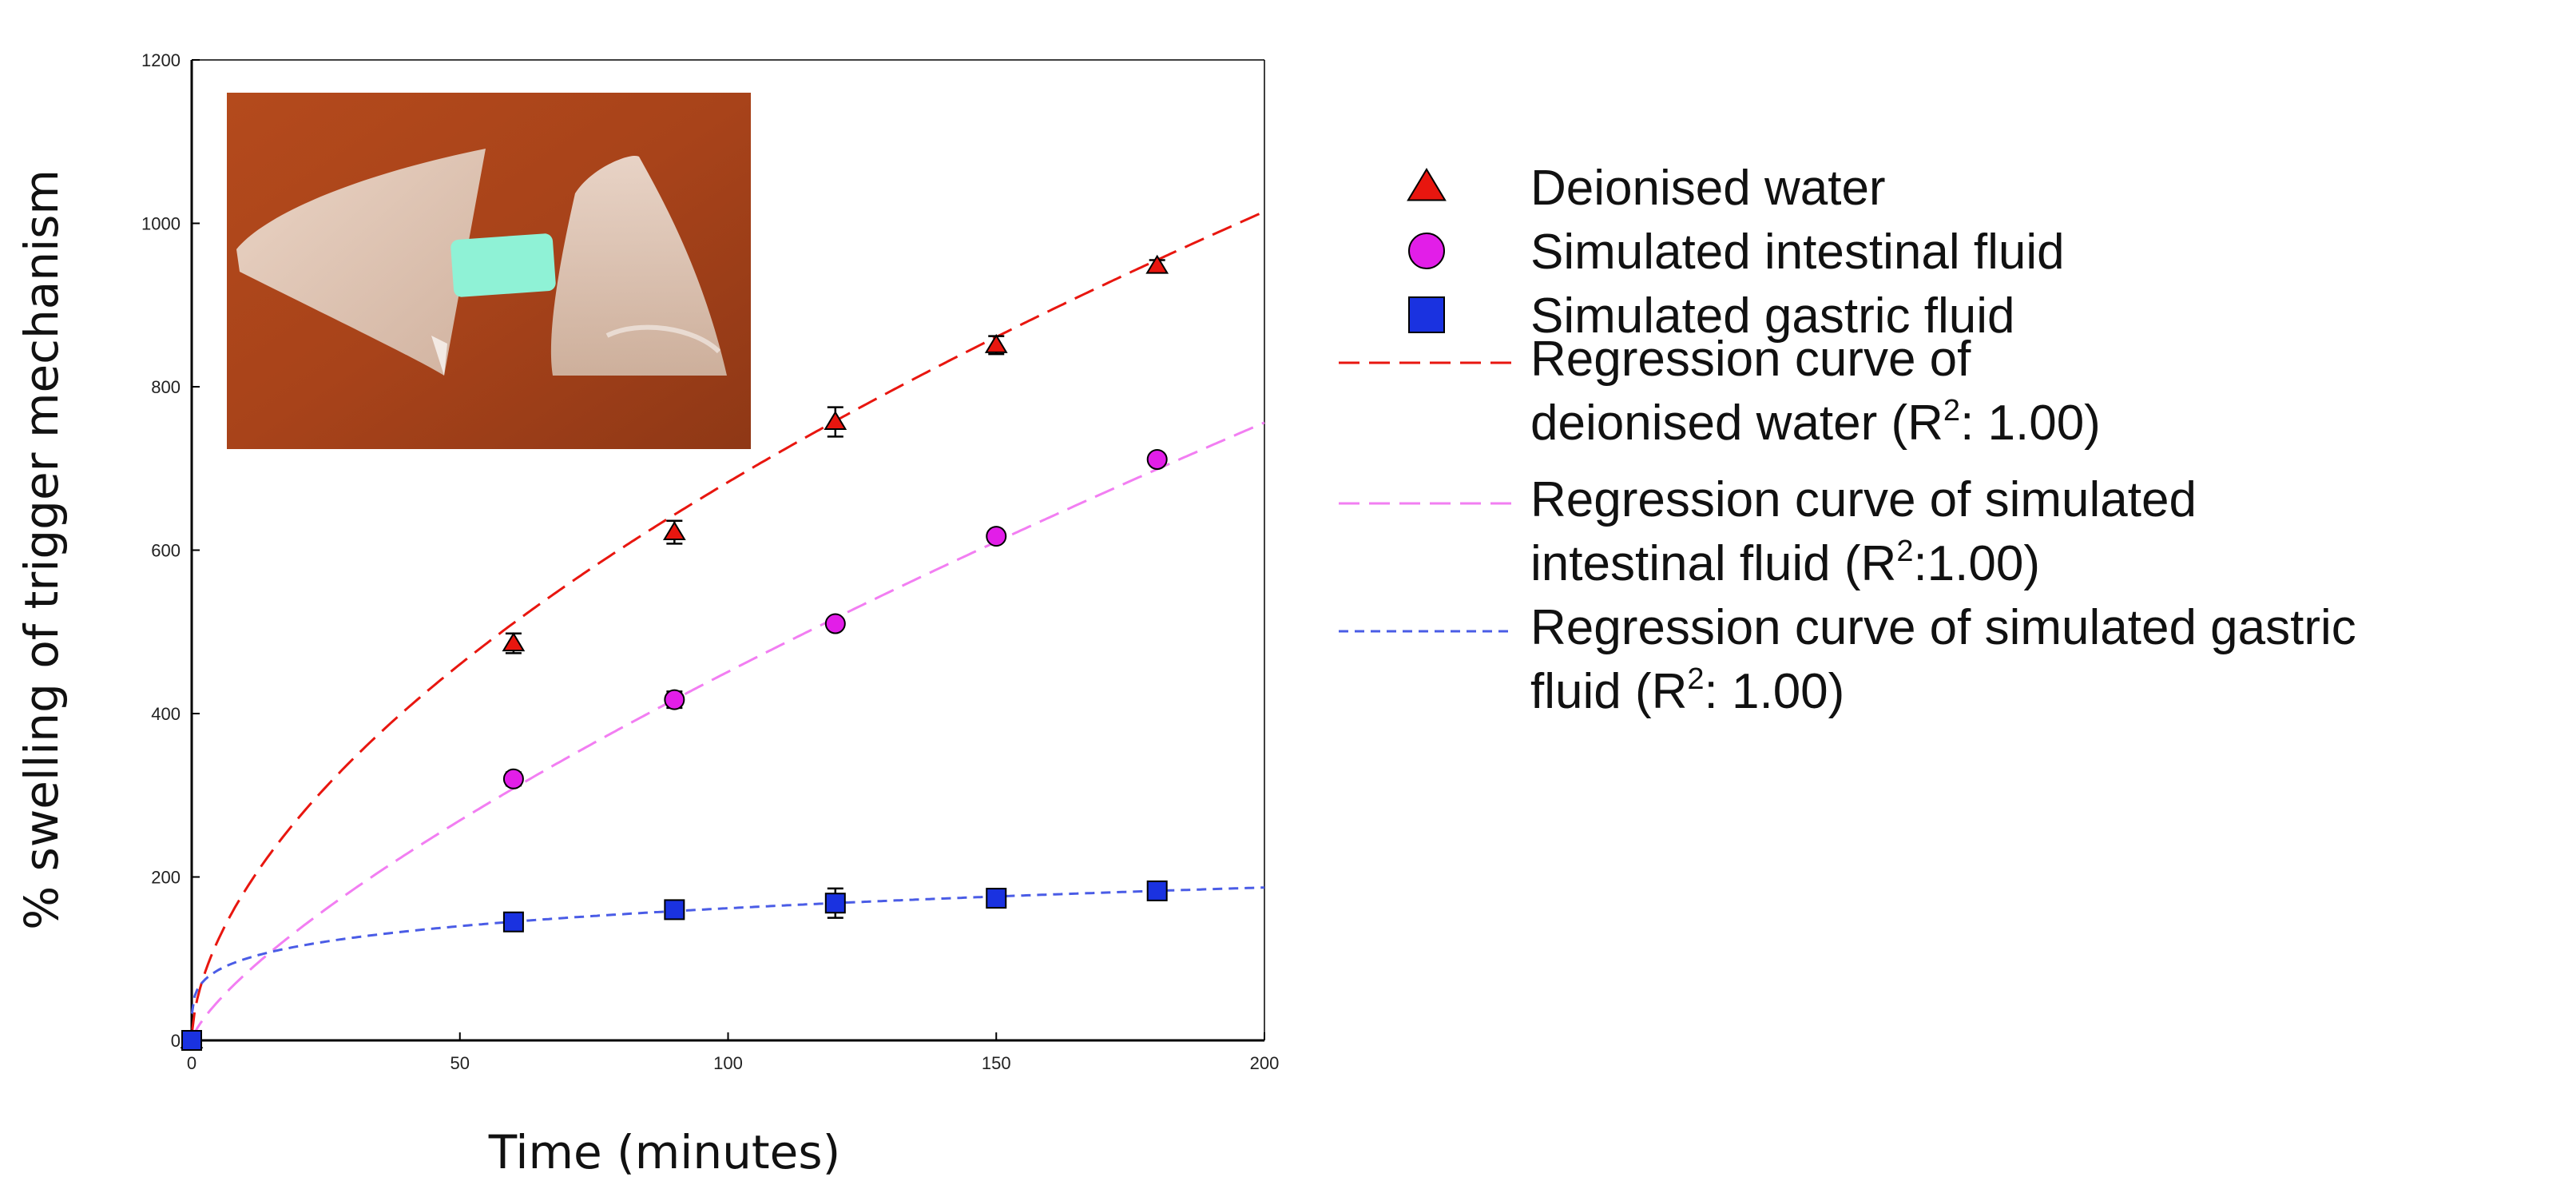  Describe the element at coordinates (166, 714) in the screenshot. I see `y-tick-label: 400` at that location.